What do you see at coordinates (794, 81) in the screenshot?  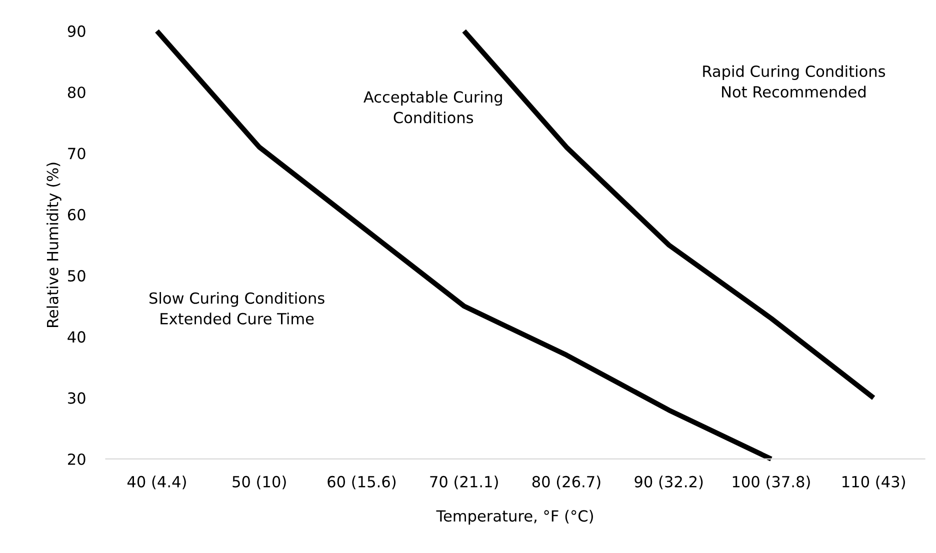 I see `annotation: Rapid Curing Conditions Not Recommended` at bounding box center [794, 81].